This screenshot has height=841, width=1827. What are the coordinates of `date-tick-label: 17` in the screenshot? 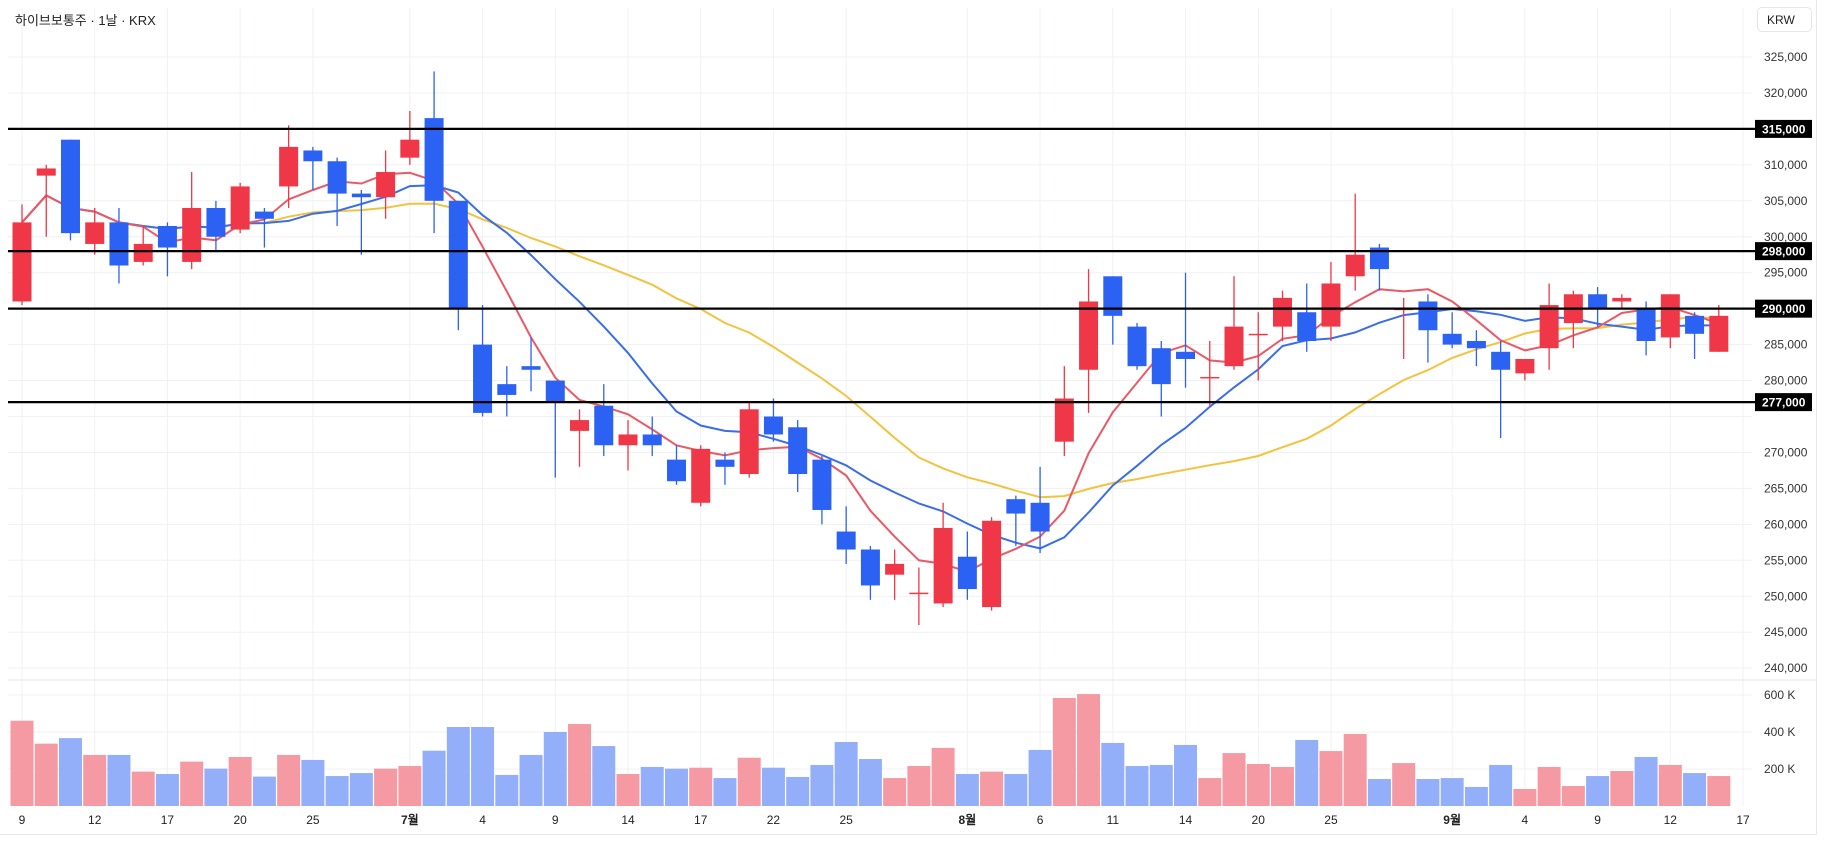 It's located at (701, 820).